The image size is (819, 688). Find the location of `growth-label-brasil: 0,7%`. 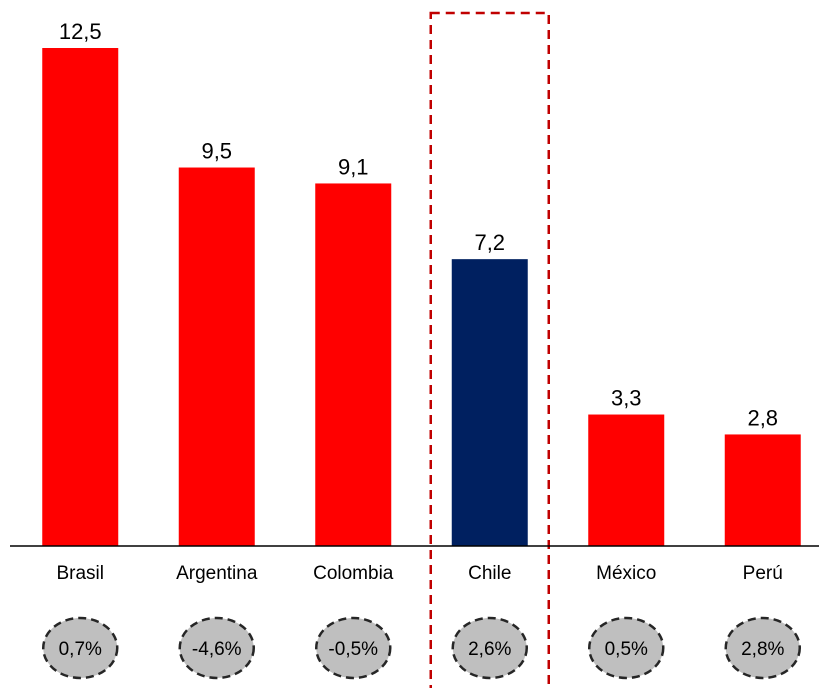

growth-label-brasil: 0,7% is located at coordinates (80, 649).